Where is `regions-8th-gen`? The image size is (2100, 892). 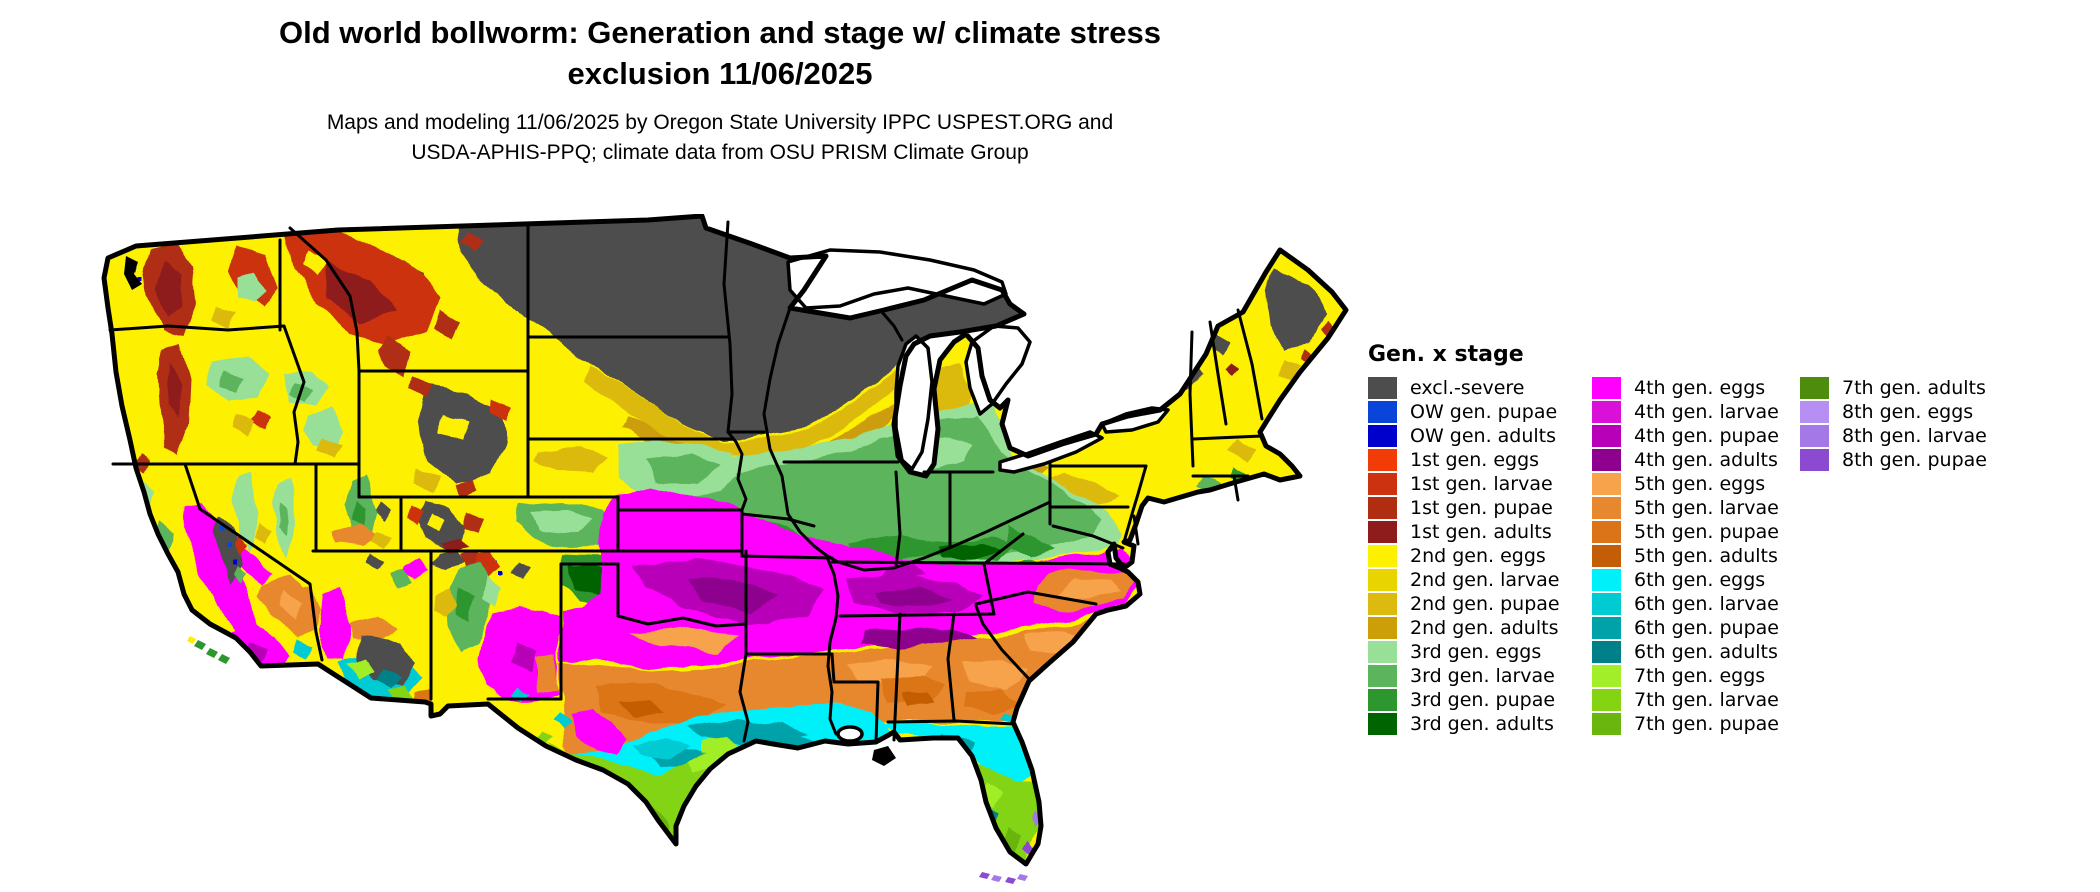 regions-8th-gen is located at coordinates (837, 822).